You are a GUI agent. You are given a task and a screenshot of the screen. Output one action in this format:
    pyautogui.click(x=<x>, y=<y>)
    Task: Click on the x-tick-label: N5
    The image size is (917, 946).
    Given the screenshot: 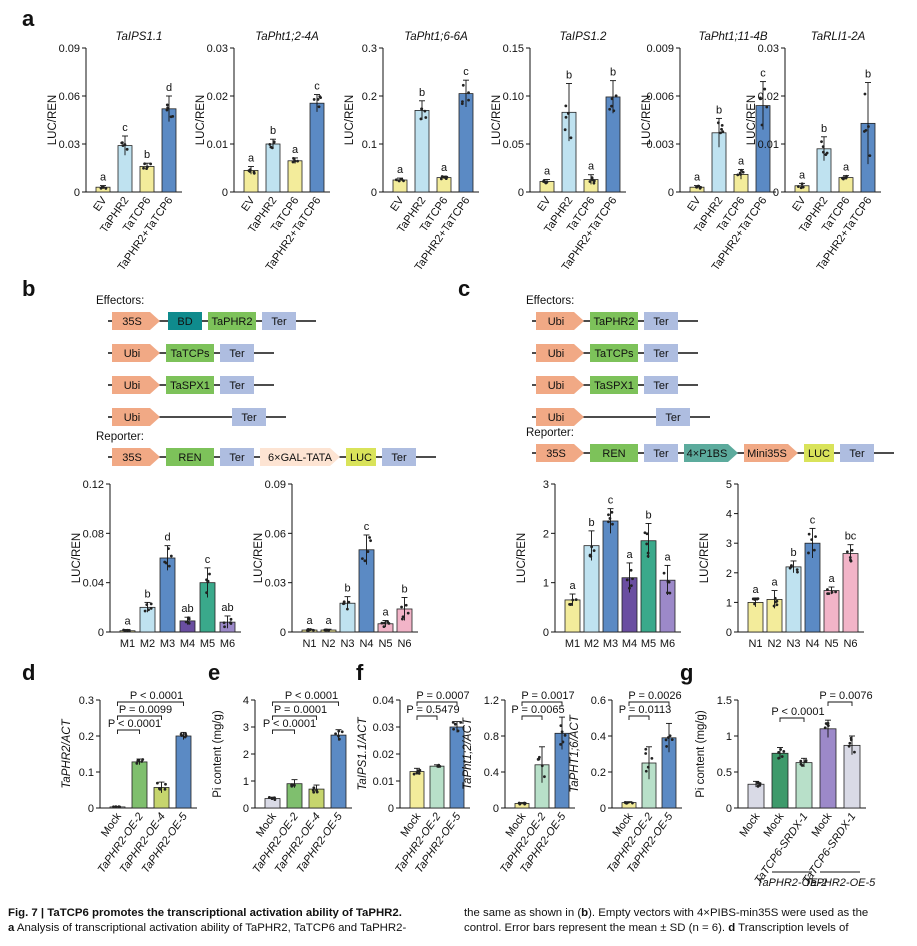 What is the action you would take?
    pyautogui.click(x=831, y=644)
    